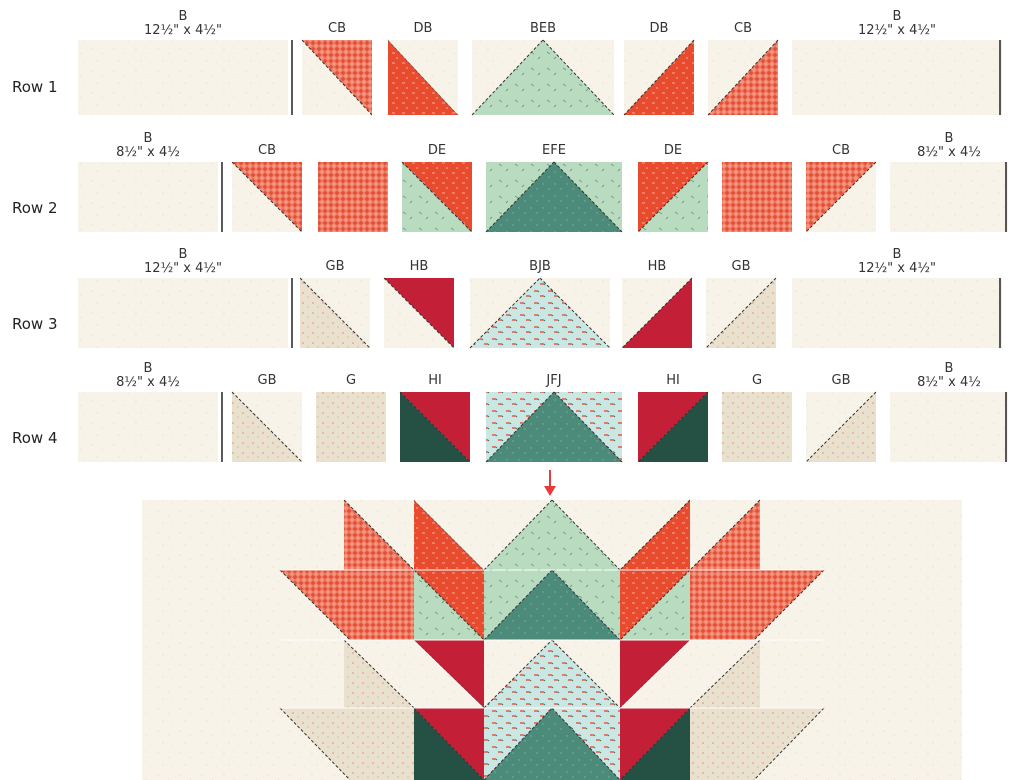 This screenshot has width=1020, height=780. I want to click on unit-cb_r2b-seam, so click(841, 197).